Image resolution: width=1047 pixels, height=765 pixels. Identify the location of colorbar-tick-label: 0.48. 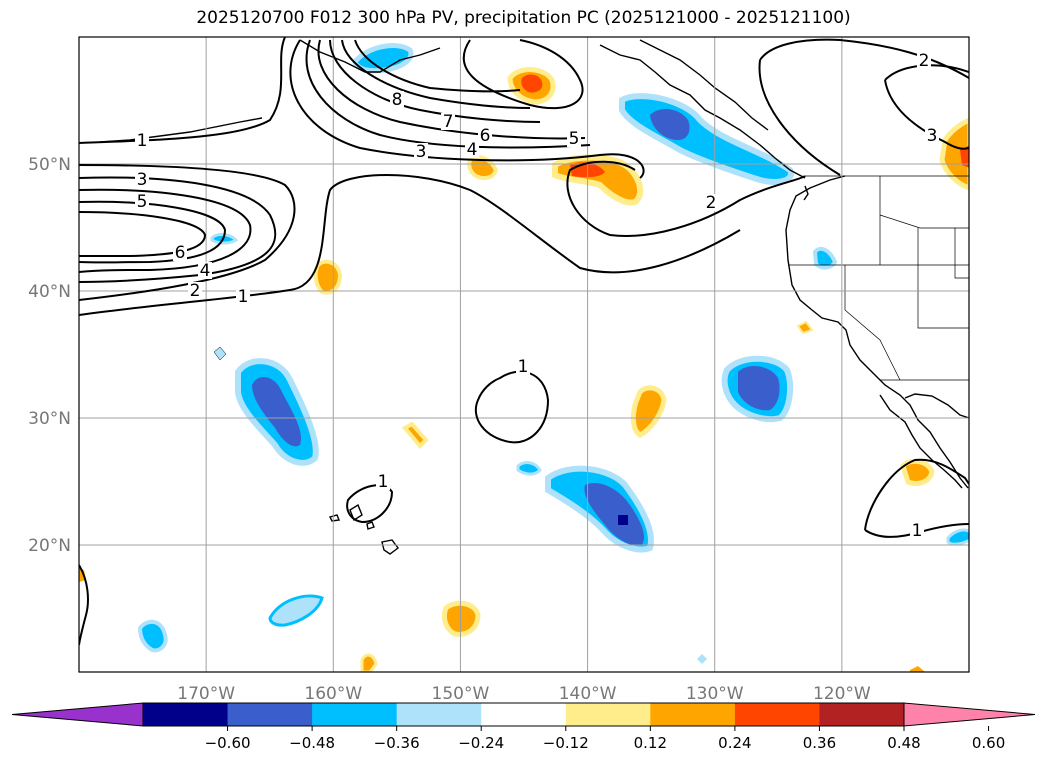
(903, 743).